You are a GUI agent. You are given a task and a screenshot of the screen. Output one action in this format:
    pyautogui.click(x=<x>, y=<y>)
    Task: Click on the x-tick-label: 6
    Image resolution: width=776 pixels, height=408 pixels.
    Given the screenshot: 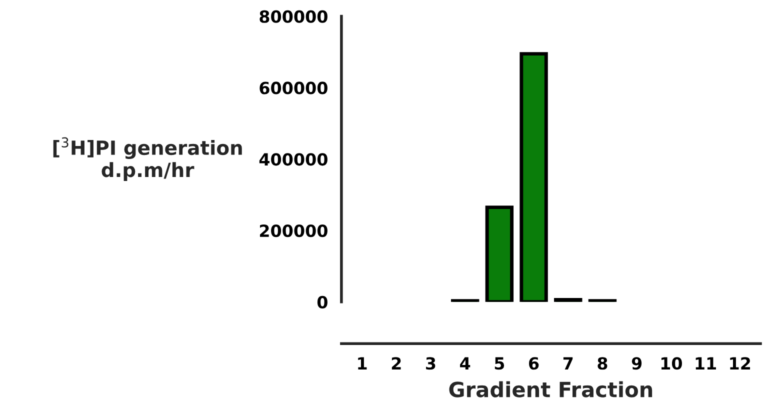 What is the action you would take?
    pyautogui.click(x=534, y=363)
    